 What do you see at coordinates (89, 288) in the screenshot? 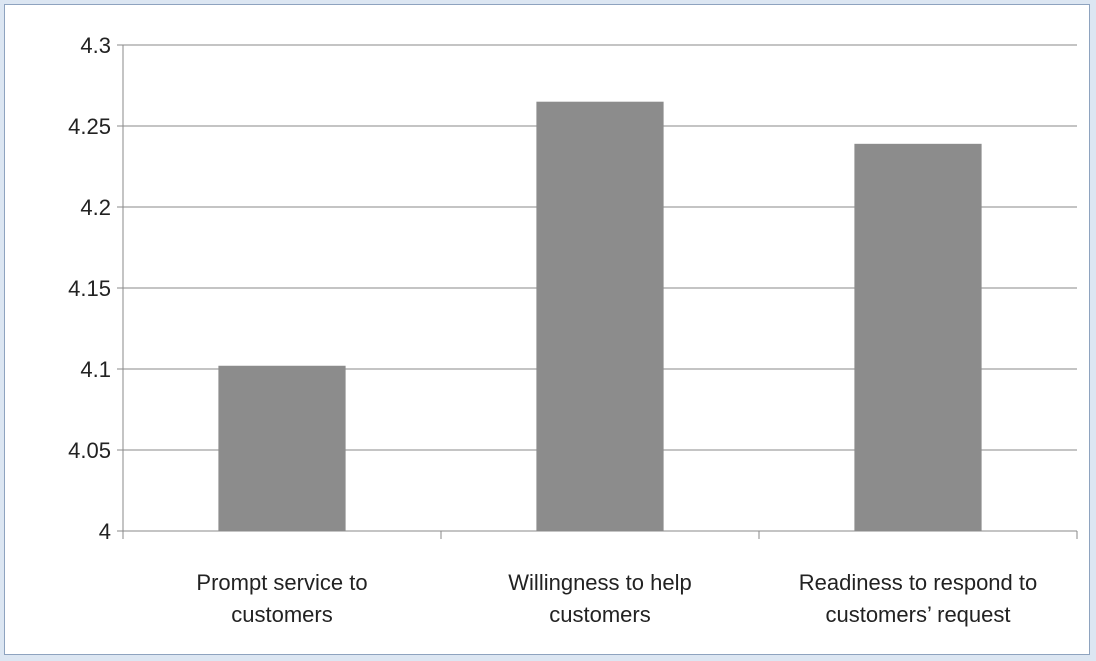
I see `y-tick-label: 4.15` at bounding box center [89, 288].